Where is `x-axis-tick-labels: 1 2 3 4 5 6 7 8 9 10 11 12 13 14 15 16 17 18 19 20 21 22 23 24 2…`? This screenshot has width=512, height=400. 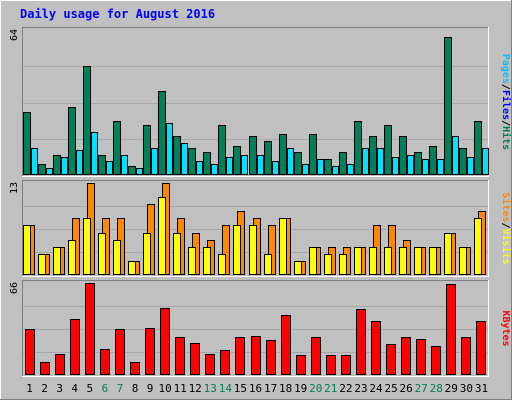
x-axis-tick-labels: 1 2 3 4 5 6 7 8 9 10 11 12 13 14 15 16 17 18 19 20 21 22 23 24 2… is located at coordinates (257, 388).